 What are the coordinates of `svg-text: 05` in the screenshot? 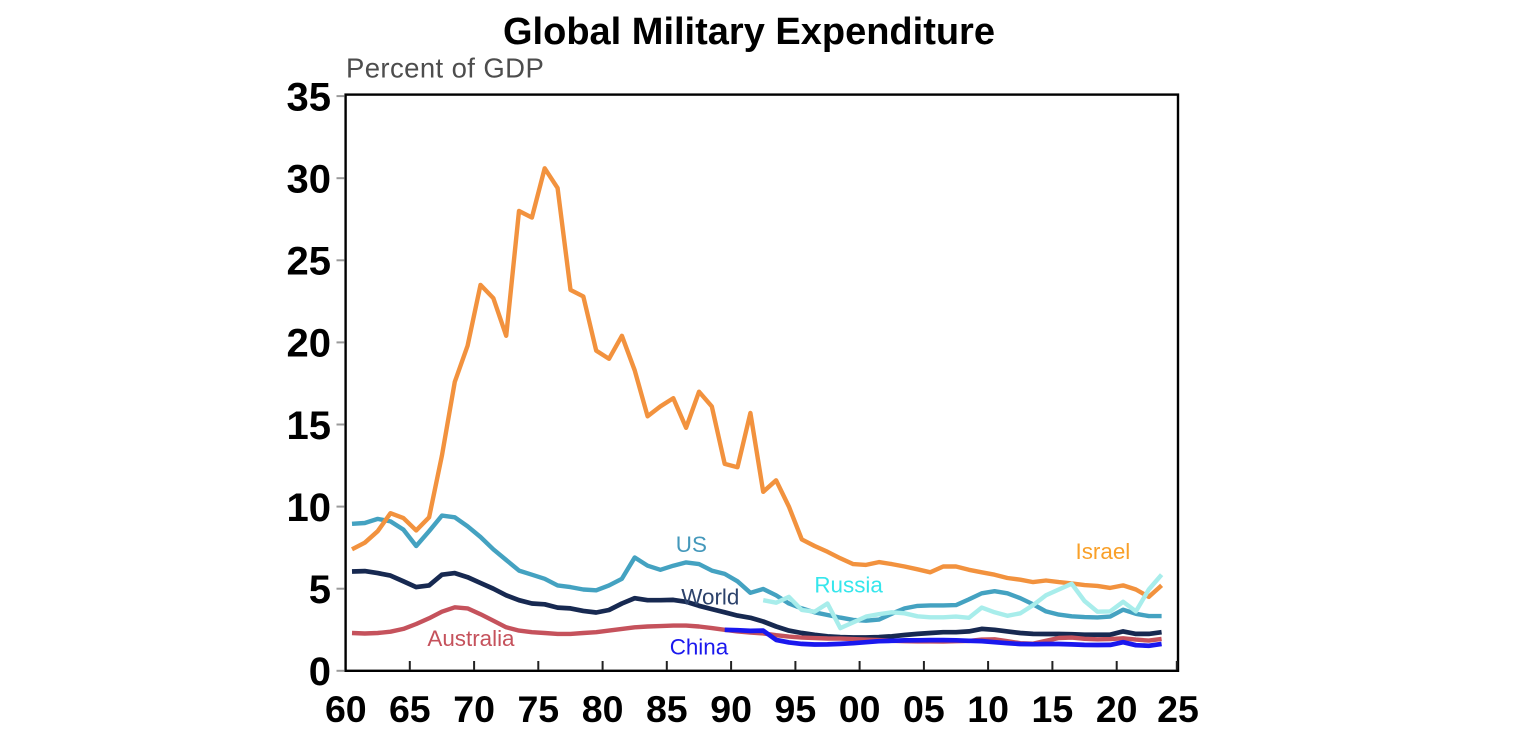 It's located at (924, 709).